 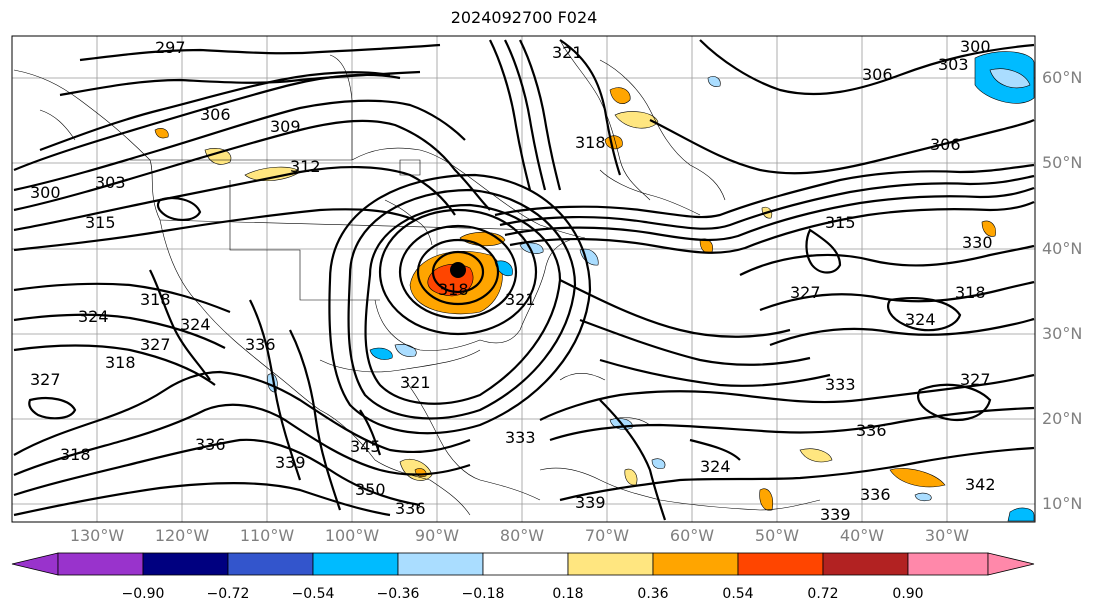 I want to click on contour-label: 312, so click(x=305, y=166).